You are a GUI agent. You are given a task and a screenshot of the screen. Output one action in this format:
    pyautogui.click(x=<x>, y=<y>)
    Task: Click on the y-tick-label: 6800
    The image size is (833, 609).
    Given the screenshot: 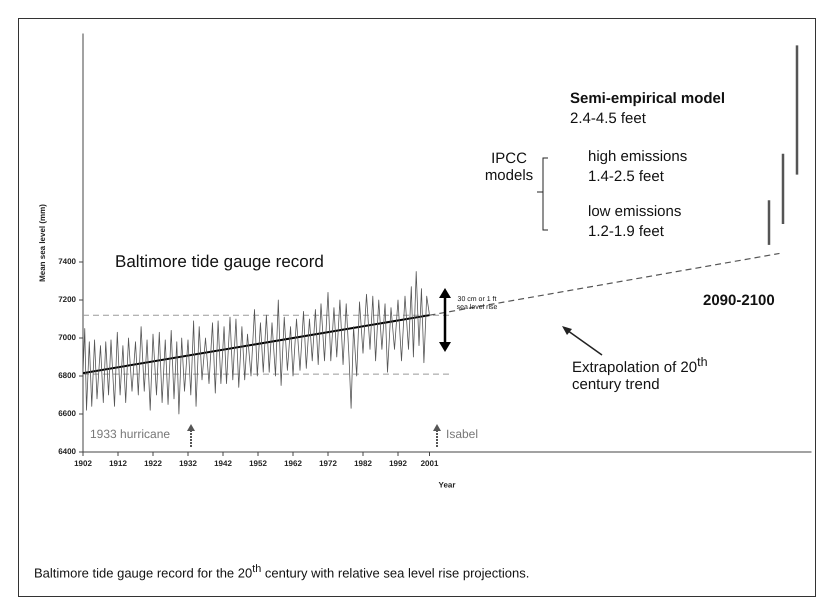 What is the action you would take?
    pyautogui.click(x=67, y=375)
    